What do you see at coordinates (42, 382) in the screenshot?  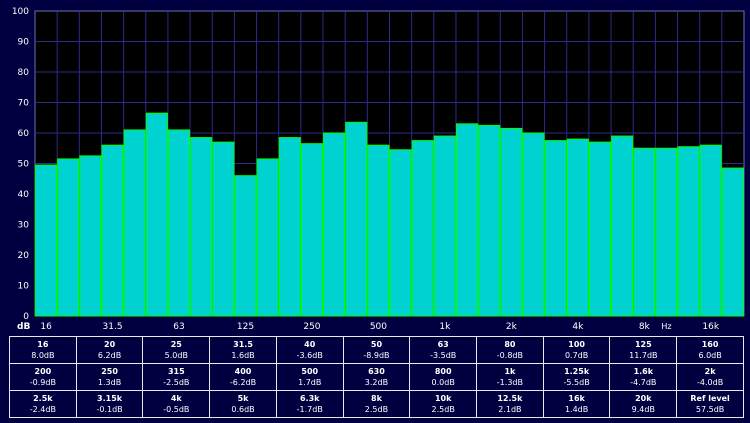 I see `band-level: -0.9dB` at bounding box center [42, 382].